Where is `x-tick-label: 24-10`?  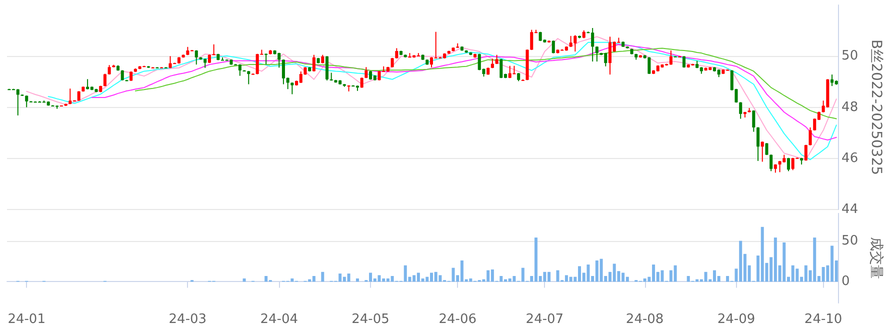 x-tick-label: 24-10 is located at coordinates (823, 319).